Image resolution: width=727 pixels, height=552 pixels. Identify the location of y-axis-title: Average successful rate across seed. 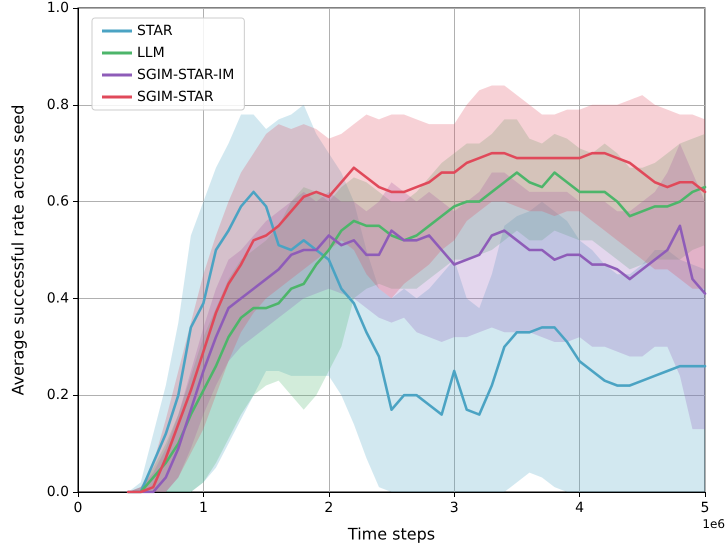
(18, 250).